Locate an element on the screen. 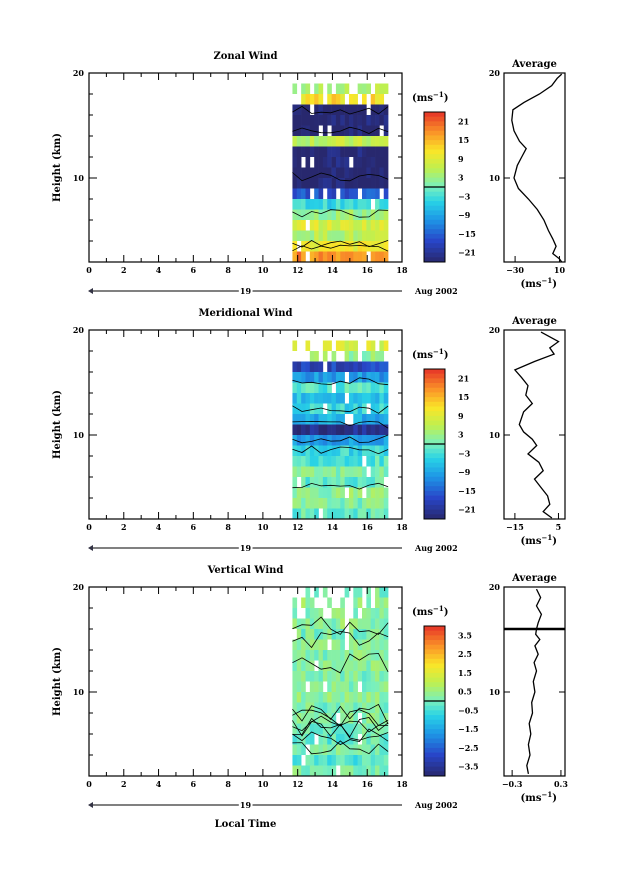 This screenshot has width=624, height=873. x-tick-label: 8 is located at coordinates (228, 270).